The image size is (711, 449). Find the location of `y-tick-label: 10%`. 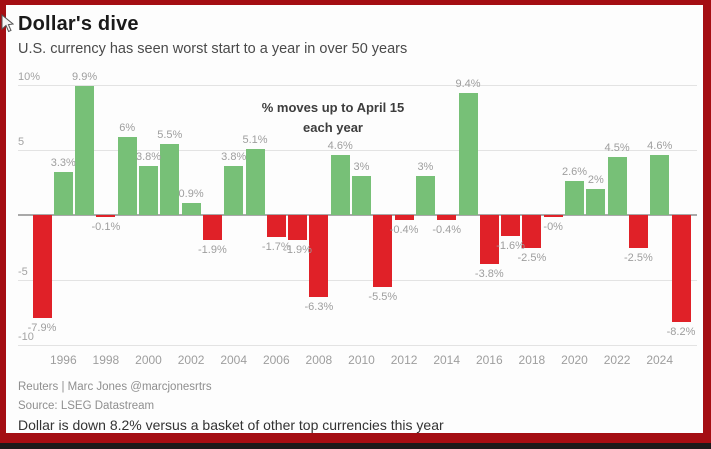

y-tick-label: 10% is located at coordinates (29, 77).